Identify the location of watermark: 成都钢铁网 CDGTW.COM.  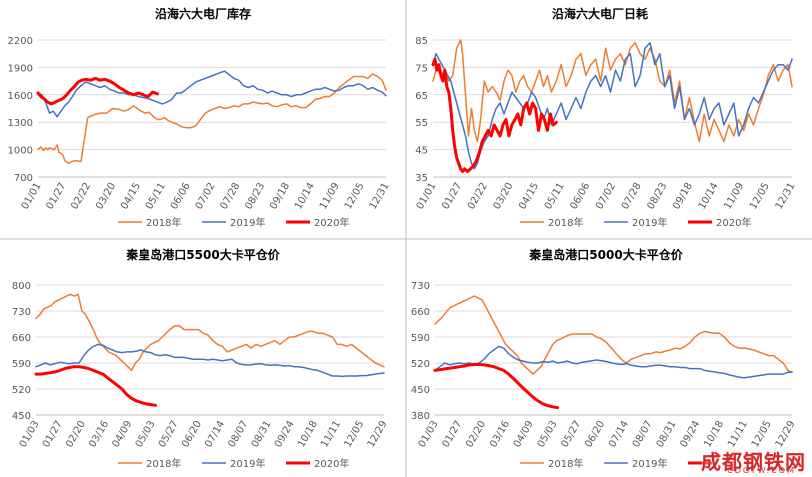
(735, 461).